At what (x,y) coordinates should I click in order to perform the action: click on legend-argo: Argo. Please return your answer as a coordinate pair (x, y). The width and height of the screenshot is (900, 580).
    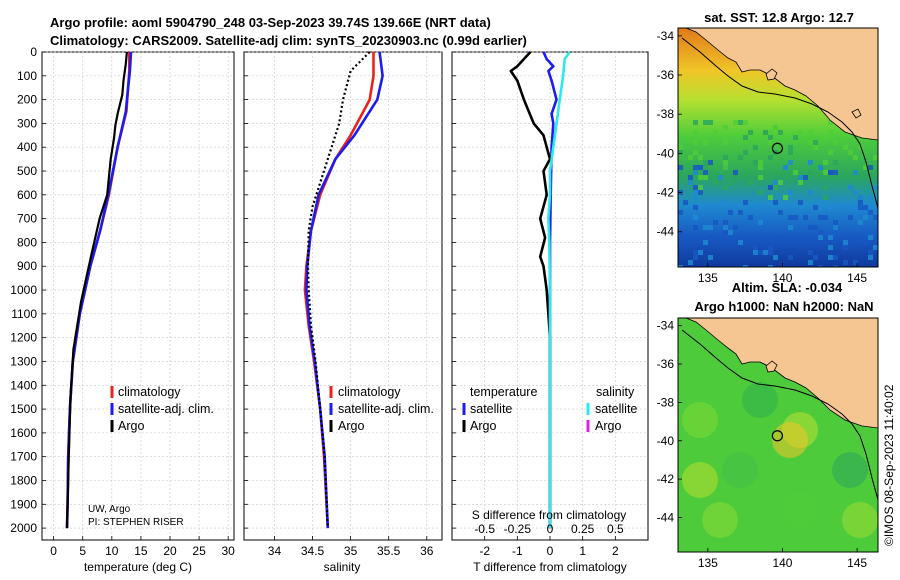
    Looking at the image, I should click on (351, 426).